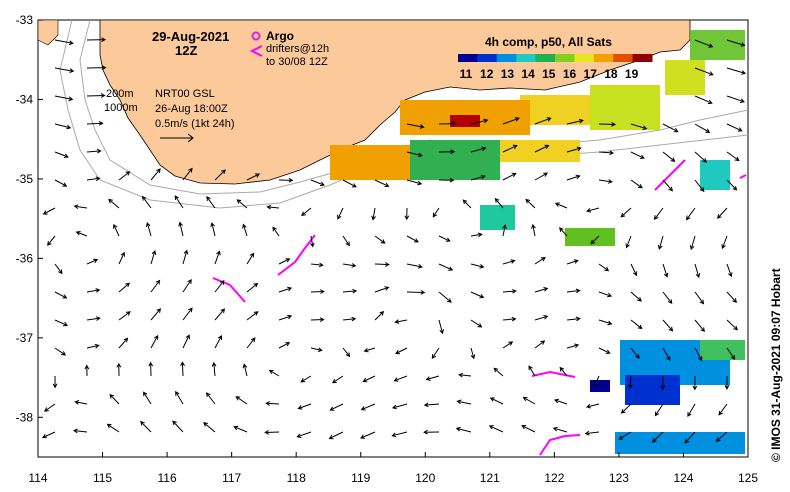 Image resolution: width=790 pixels, height=492 pixels. What do you see at coordinates (102, 478) in the screenshot?
I see `lon-tick-label: 115` at bounding box center [102, 478].